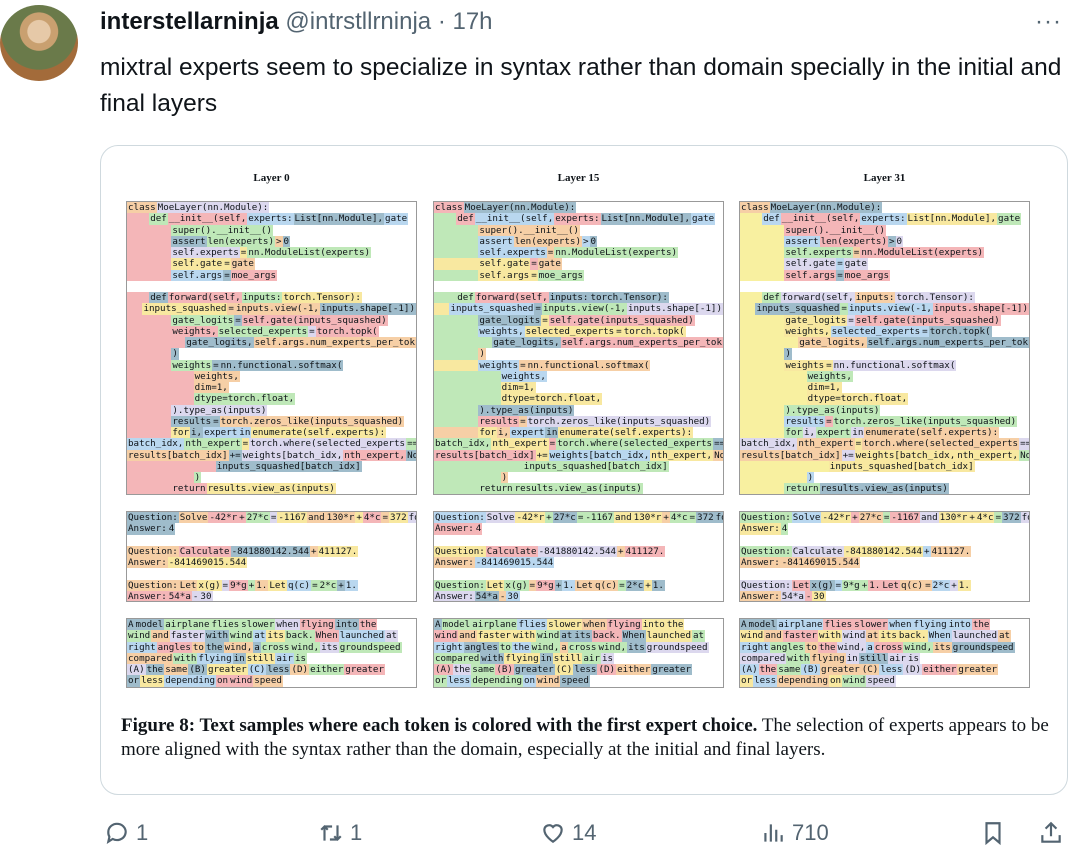 This screenshot has width=1080, height=858. What do you see at coordinates (564, 670) in the screenshot?
I see `token: (C)` at bounding box center [564, 670].